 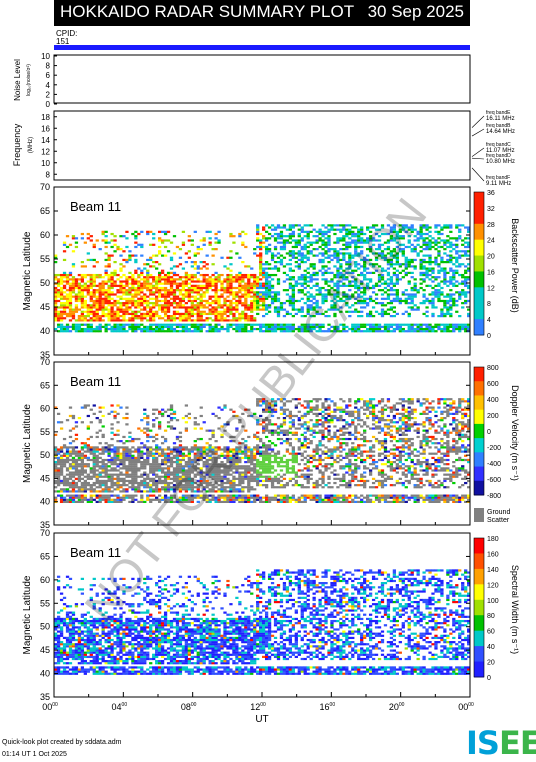 What do you see at coordinates (397, 707) in the screenshot?
I see `x-tick: 2000` at bounding box center [397, 707].